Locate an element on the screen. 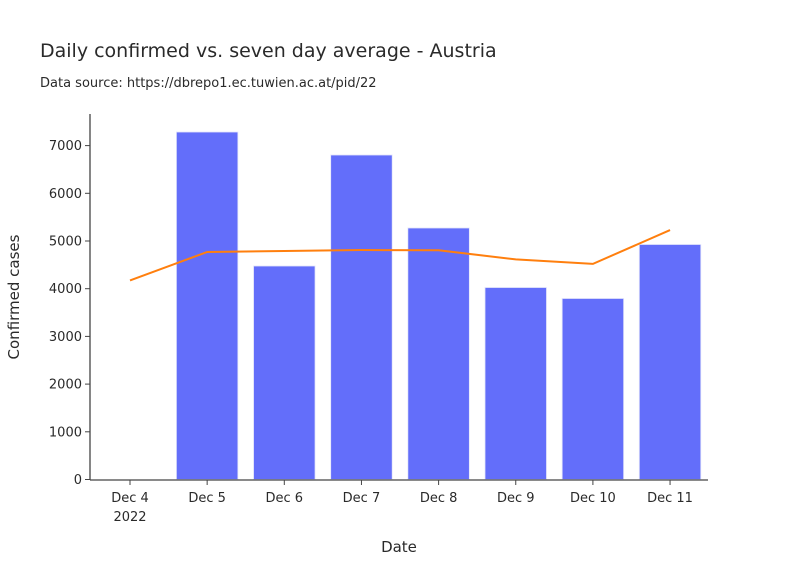 The image size is (800, 571). x-axis-title: Date is located at coordinates (399, 547).